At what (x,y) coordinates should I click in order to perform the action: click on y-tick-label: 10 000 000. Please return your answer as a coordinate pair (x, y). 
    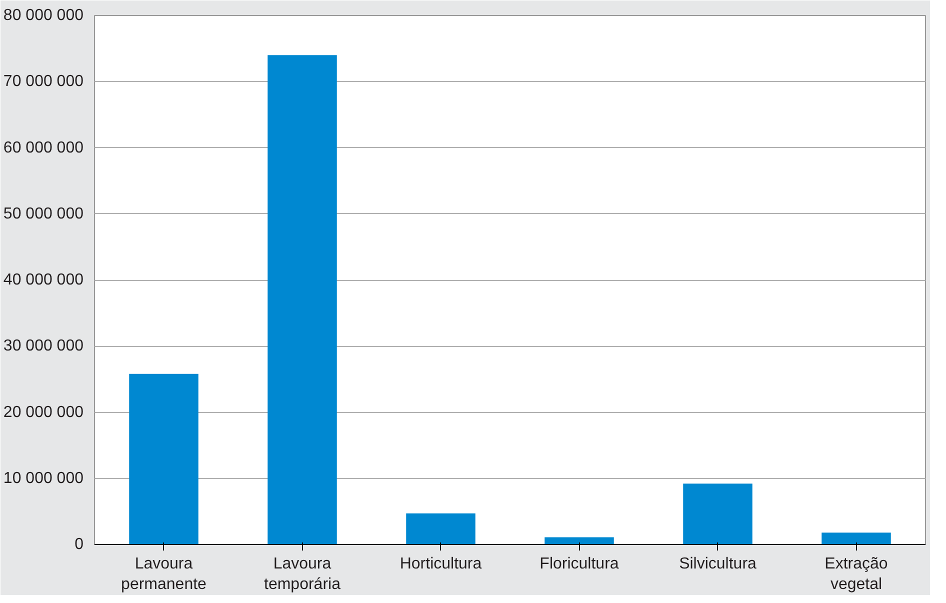
    Looking at the image, I should click on (43, 478).